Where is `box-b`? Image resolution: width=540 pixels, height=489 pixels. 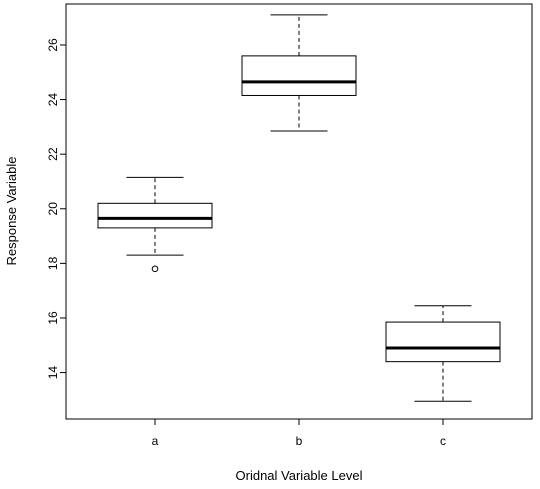
box-b is located at coordinates (299, 73).